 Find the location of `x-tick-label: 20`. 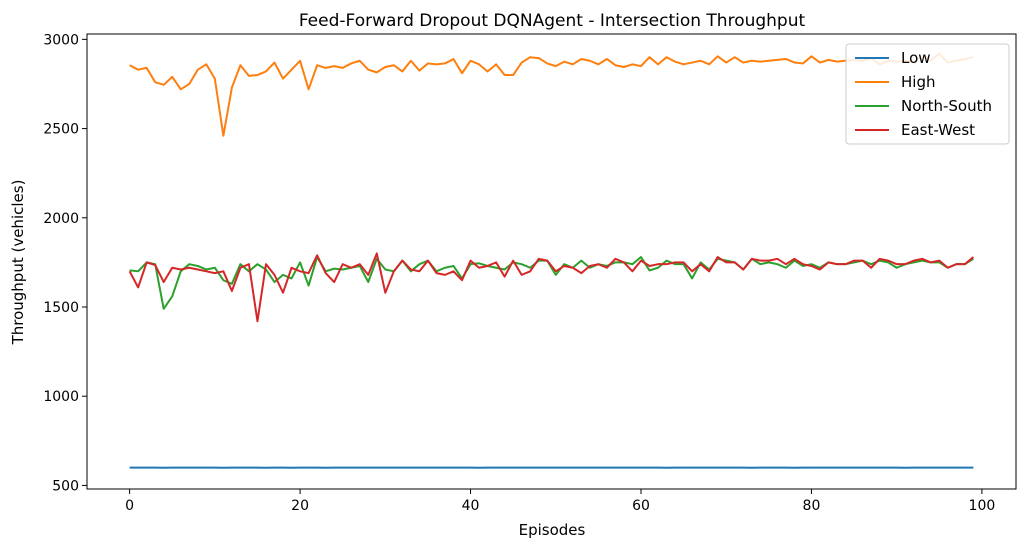

x-tick-label: 20 is located at coordinates (300, 506).